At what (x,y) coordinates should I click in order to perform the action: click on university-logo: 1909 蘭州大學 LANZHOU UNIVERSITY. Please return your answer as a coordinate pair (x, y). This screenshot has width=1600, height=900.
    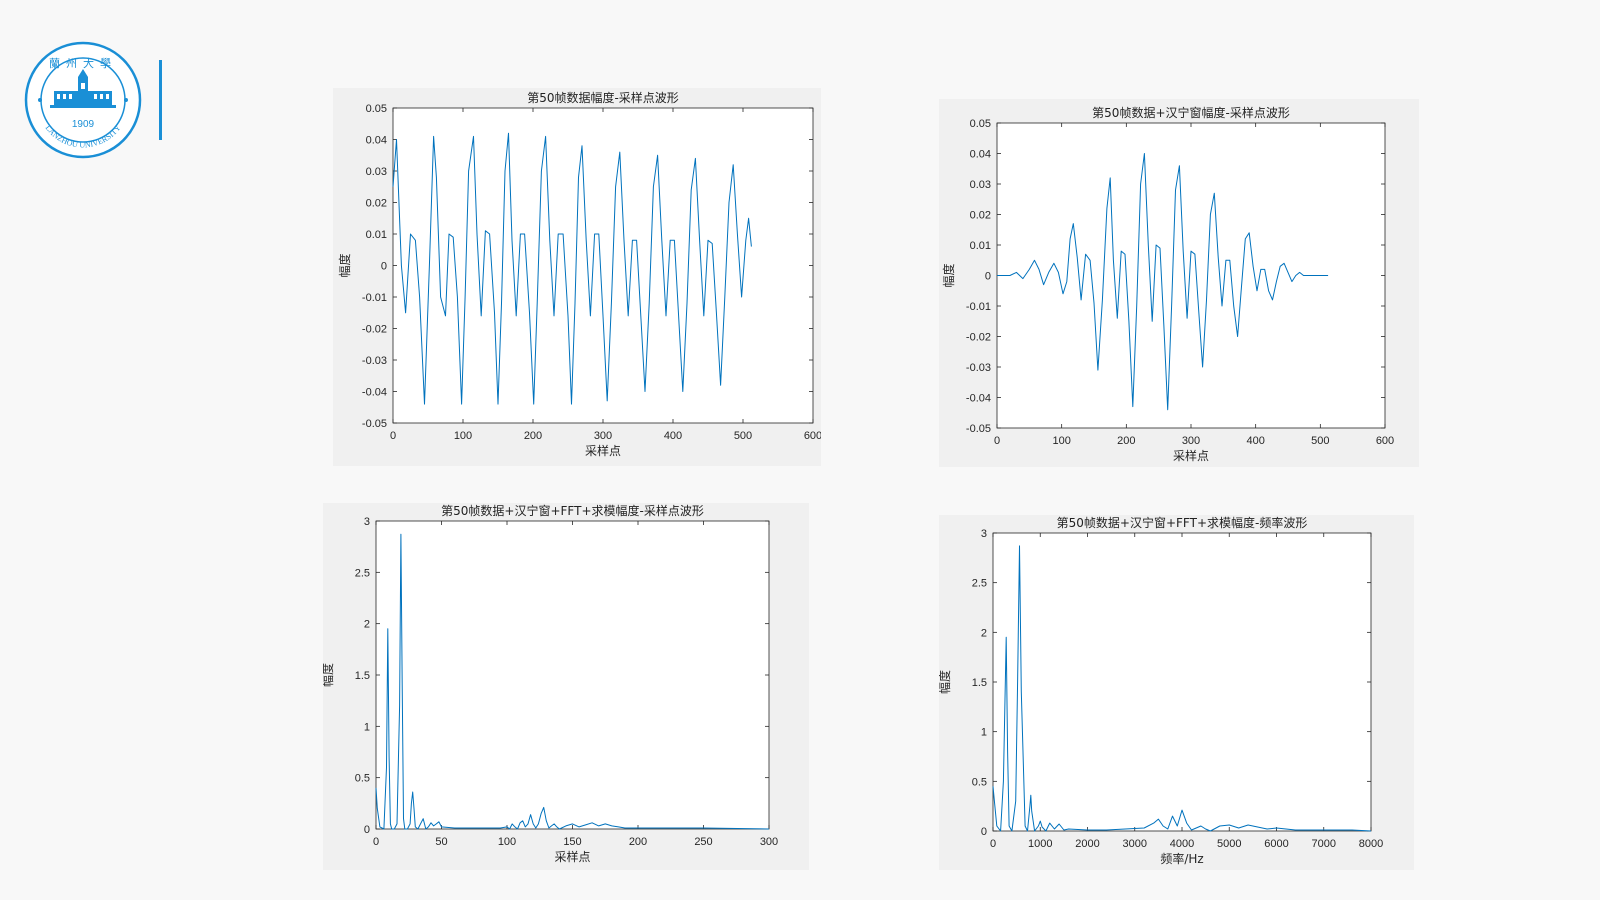
    Looking at the image, I should click on (83, 100).